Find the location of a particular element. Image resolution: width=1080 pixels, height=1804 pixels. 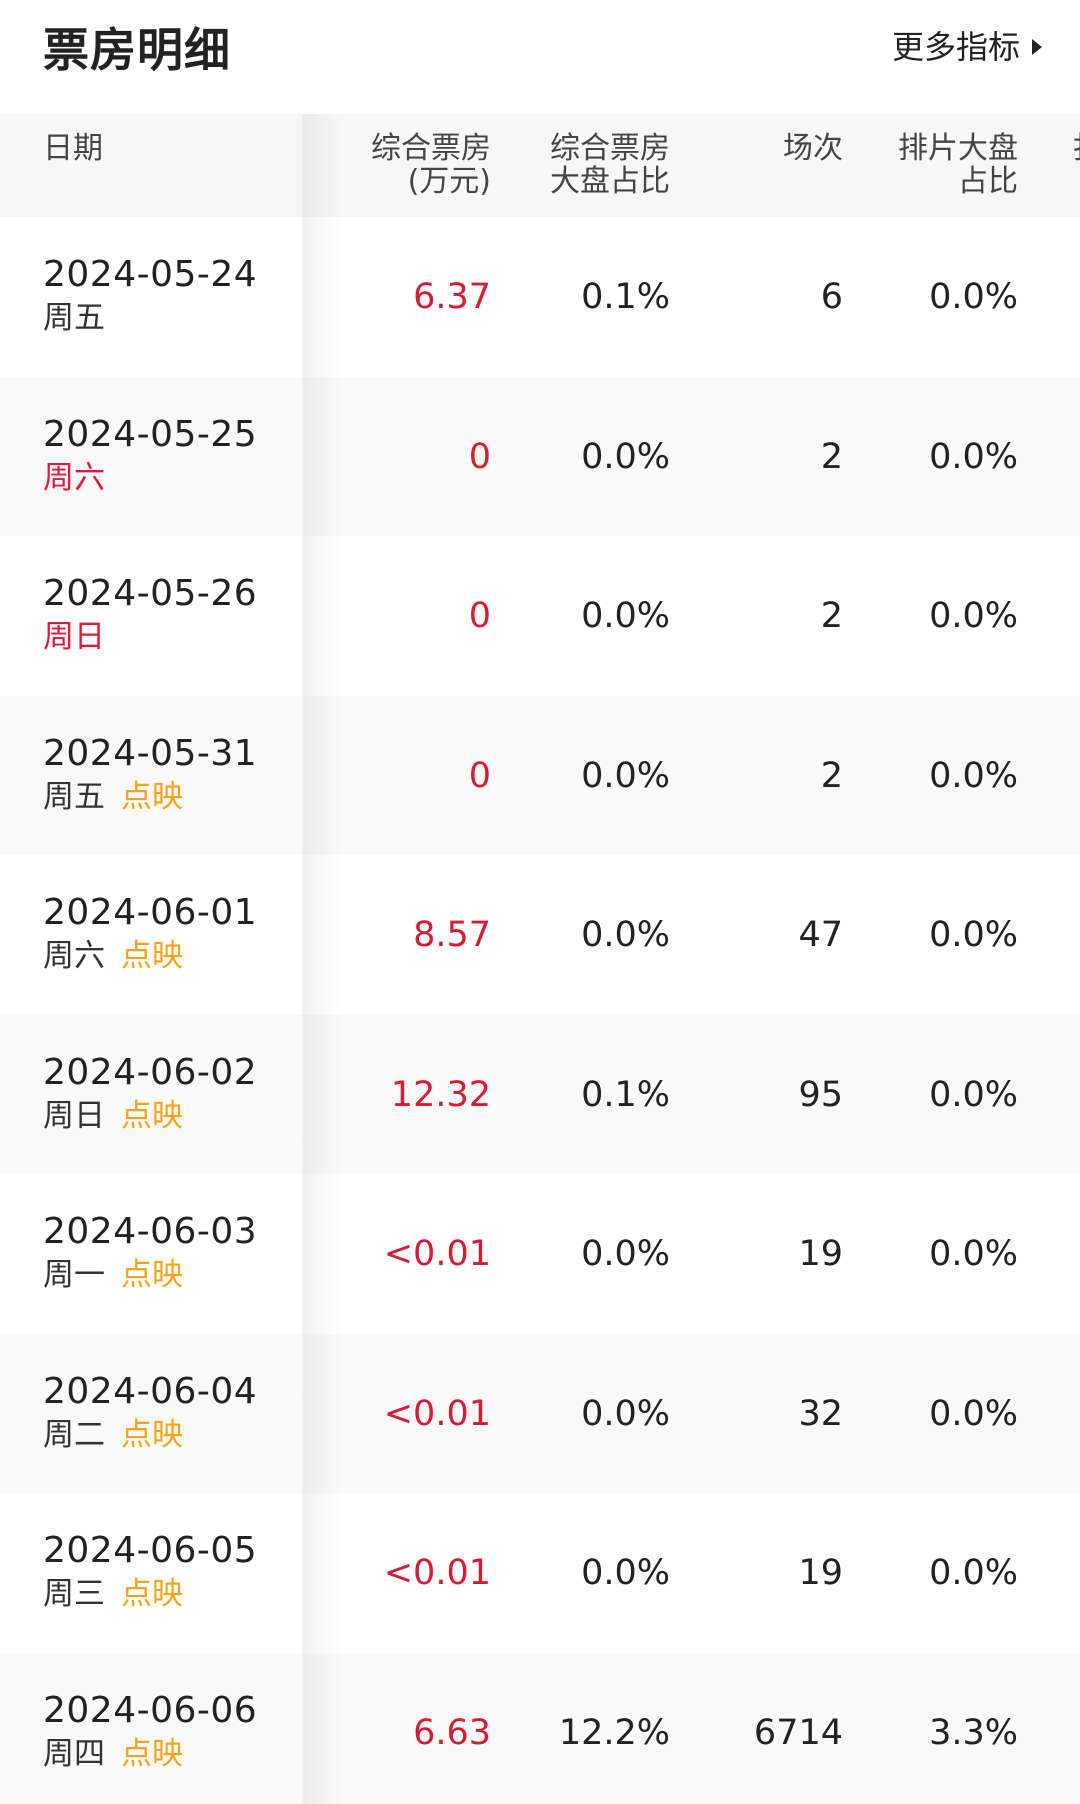

date-text: 2024-05-25 is located at coordinates (150, 434).